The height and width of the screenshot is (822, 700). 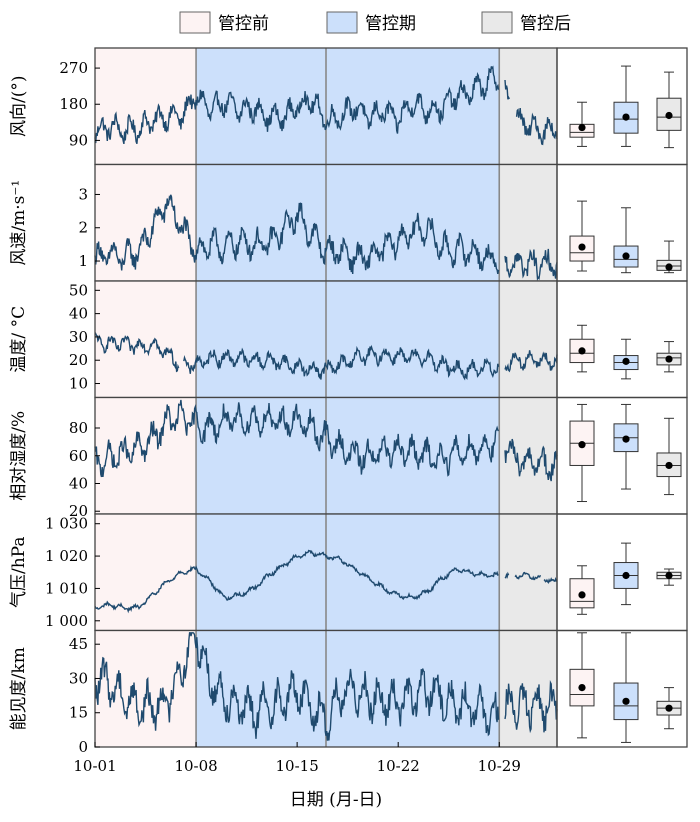 I want to click on legend: 管控前 管控期 管控后, so click(x=375, y=22).